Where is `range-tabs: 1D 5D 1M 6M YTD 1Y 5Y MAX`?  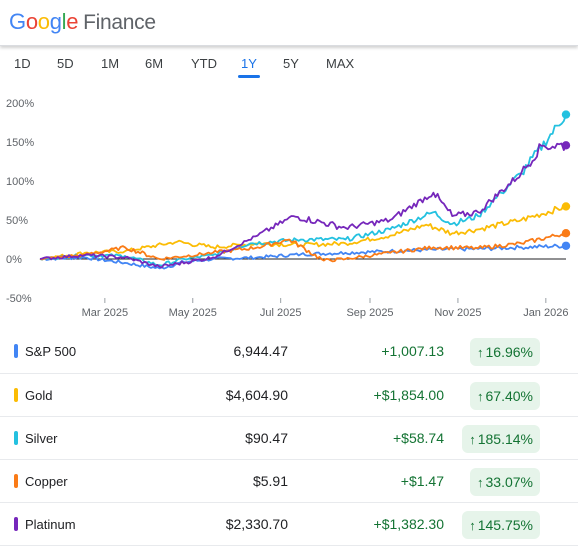
range-tabs: 1D 5D 1M 6M YTD 1Y 5Y MAX is located at coordinates (289, 69).